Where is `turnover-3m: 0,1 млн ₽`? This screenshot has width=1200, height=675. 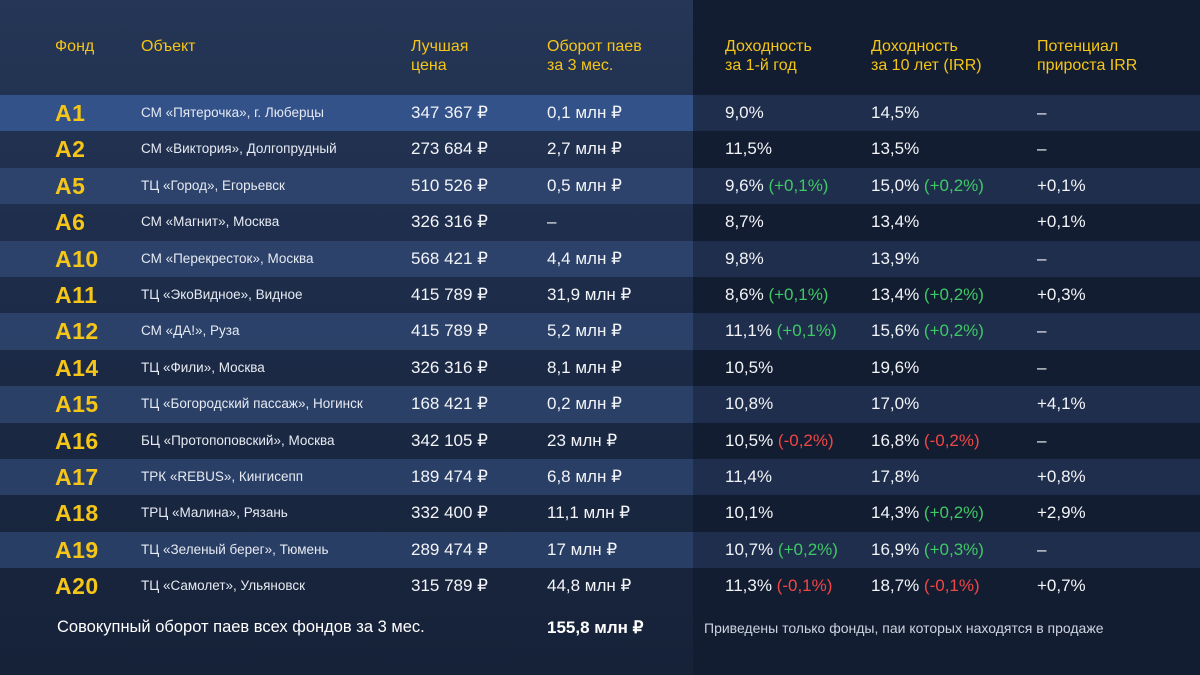
turnover-3m: 0,1 млн ₽ is located at coordinates (584, 112).